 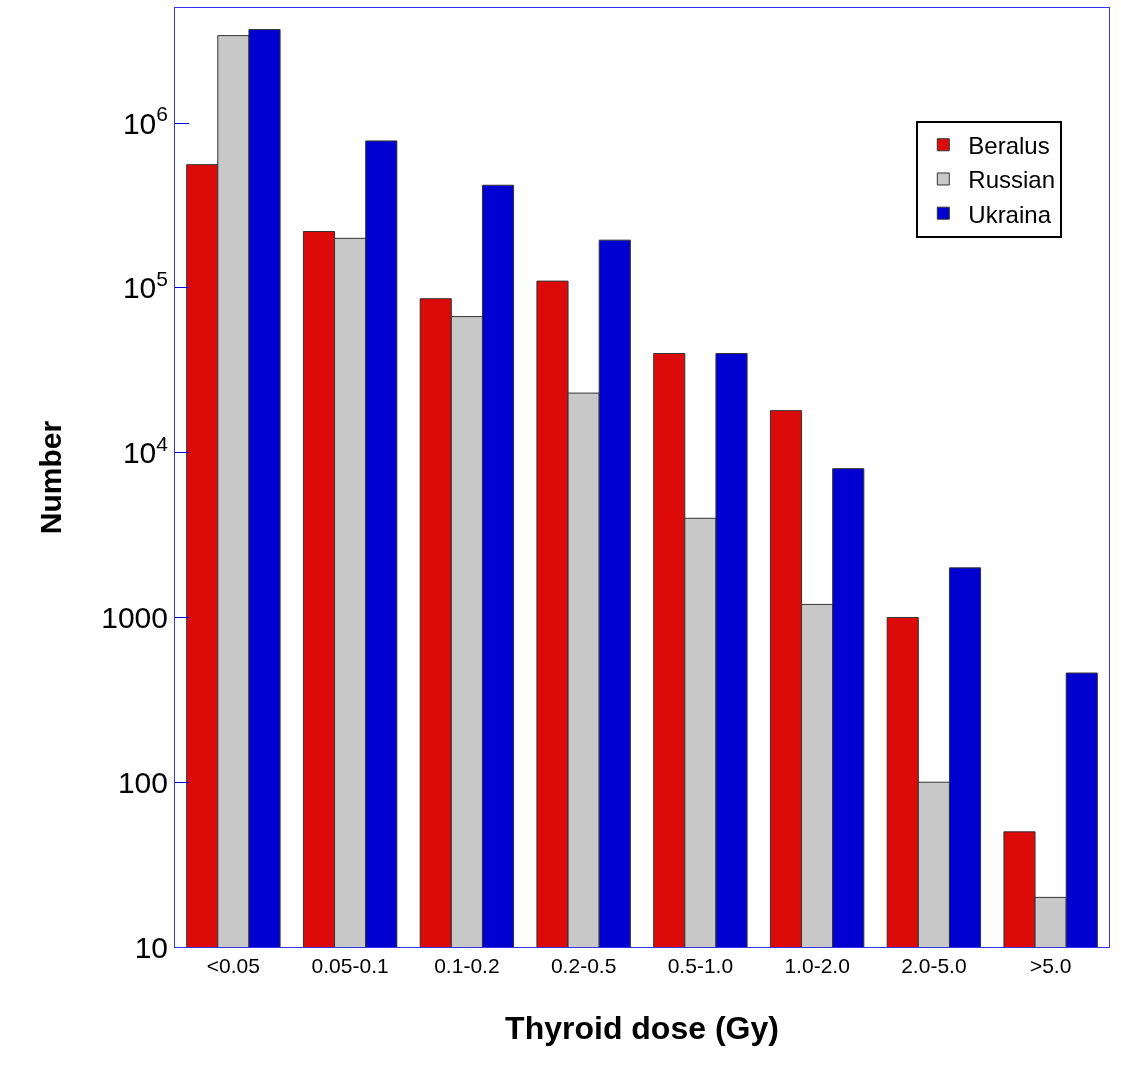 I want to click on x-tick-label: >5.0, so click(x=1050, y=966).